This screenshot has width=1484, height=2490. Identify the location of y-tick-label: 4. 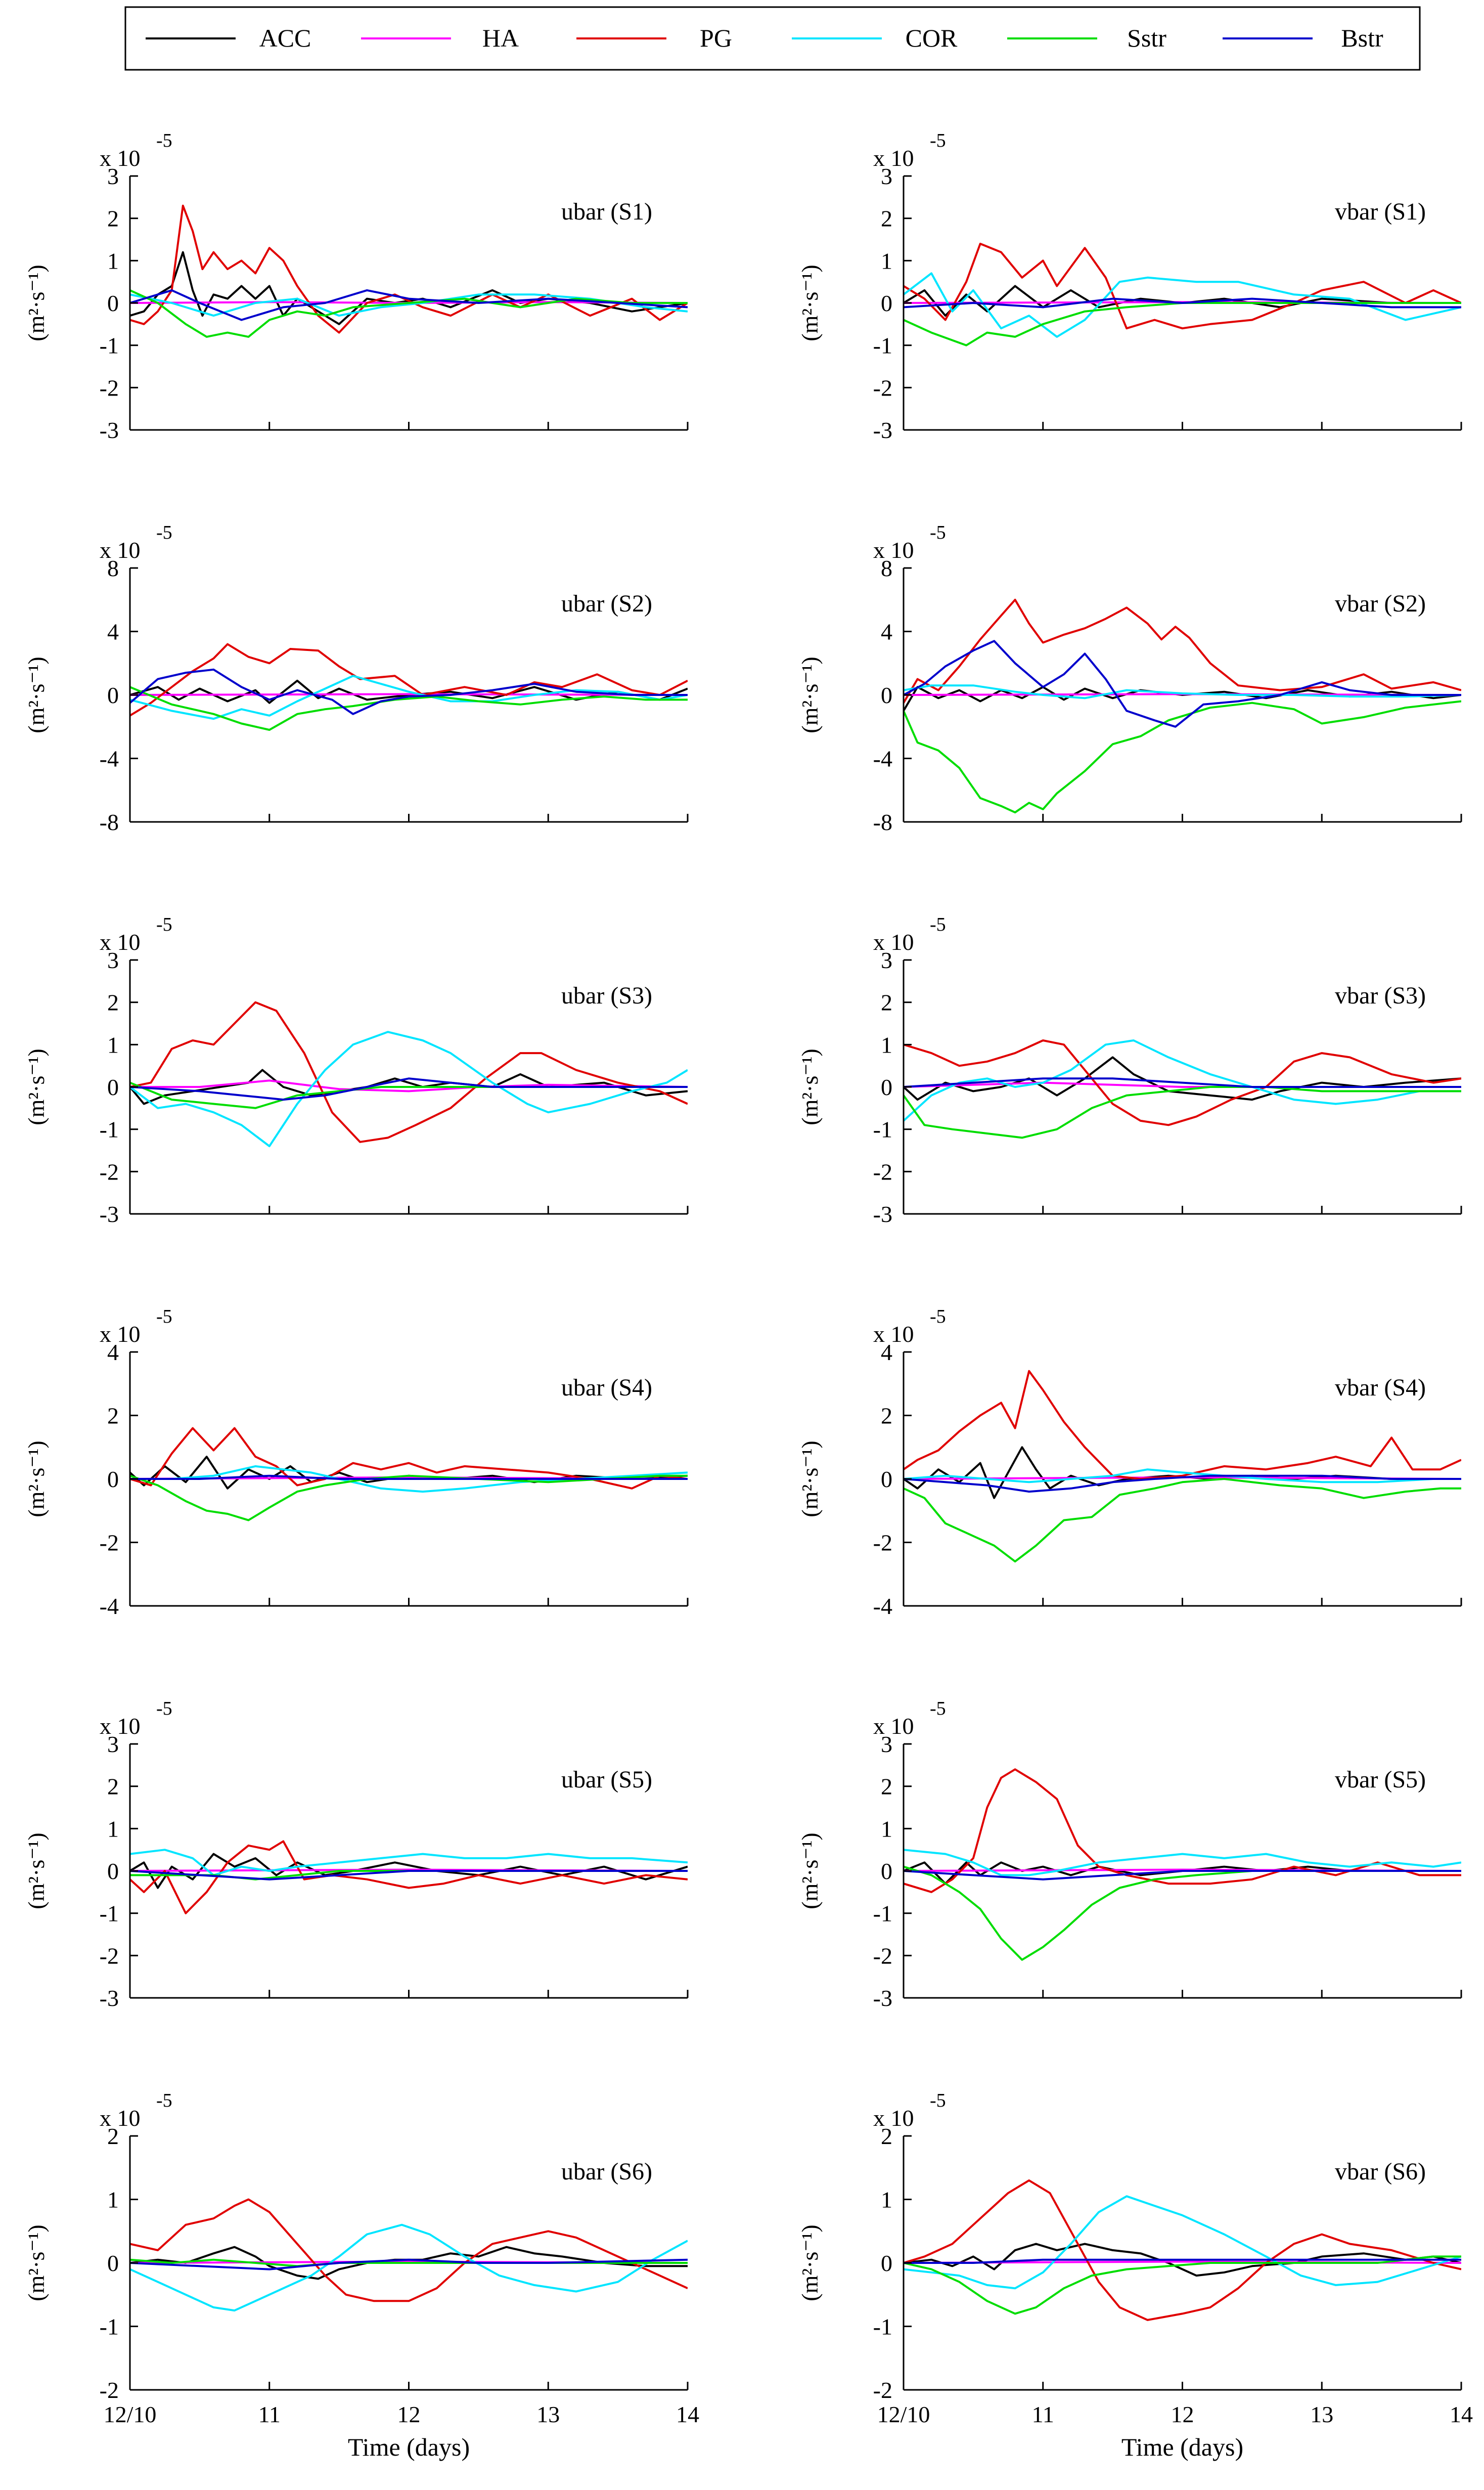
(113, 1352).